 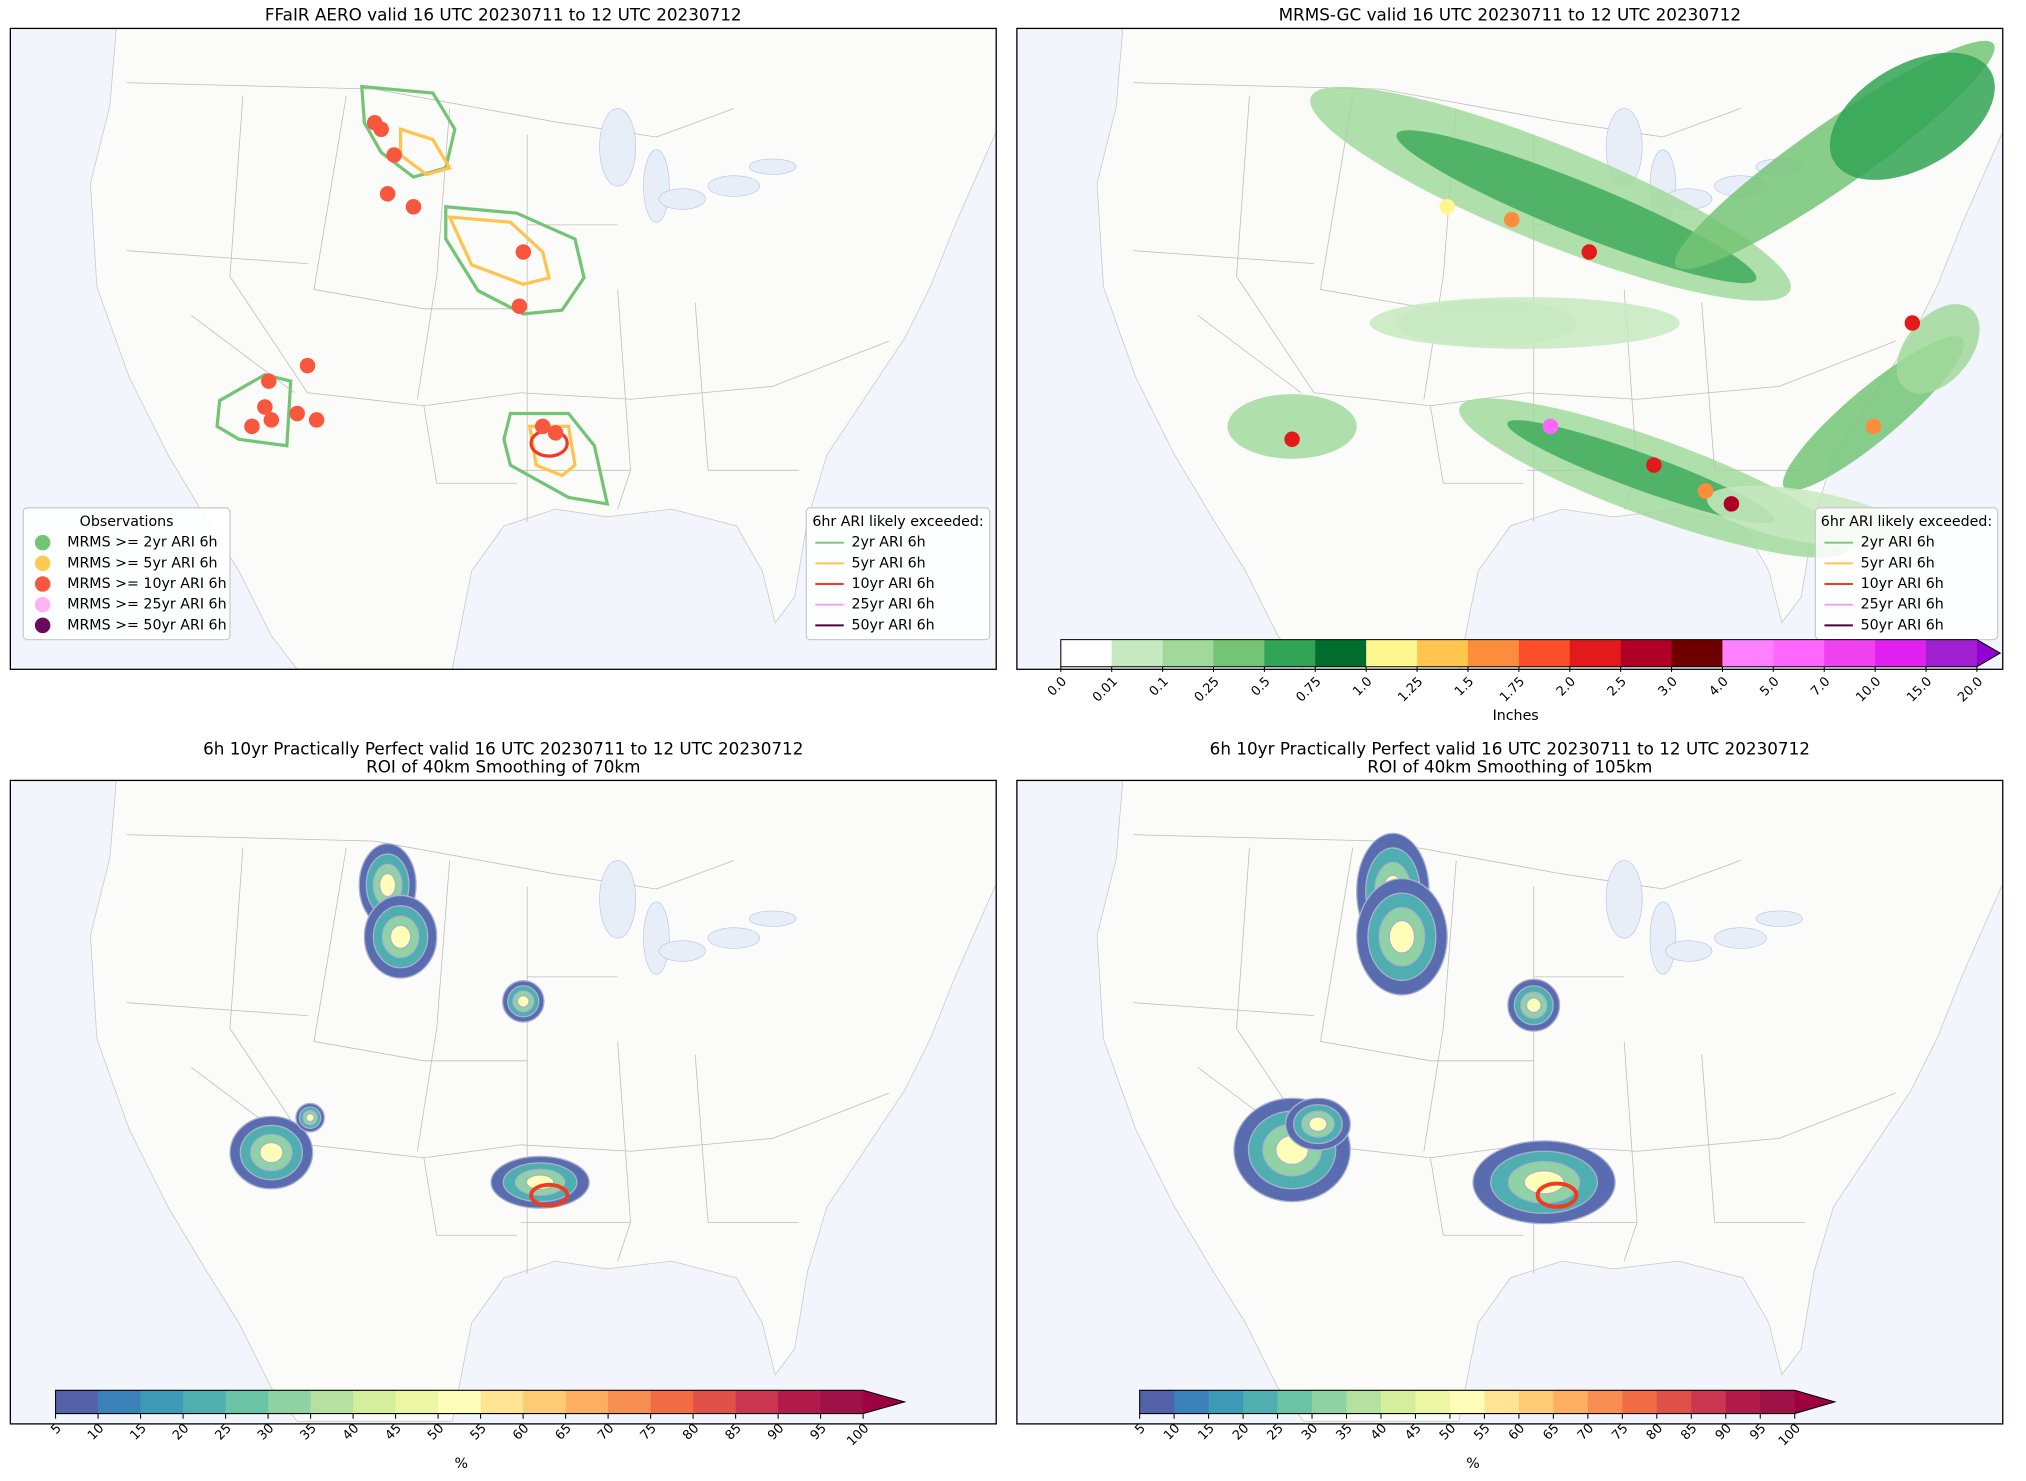 What do you see at coordinates (1512, 689) in the screenshot?
I see `colorbar-tick-label: 1.75` at bounding box center [1512, 689].